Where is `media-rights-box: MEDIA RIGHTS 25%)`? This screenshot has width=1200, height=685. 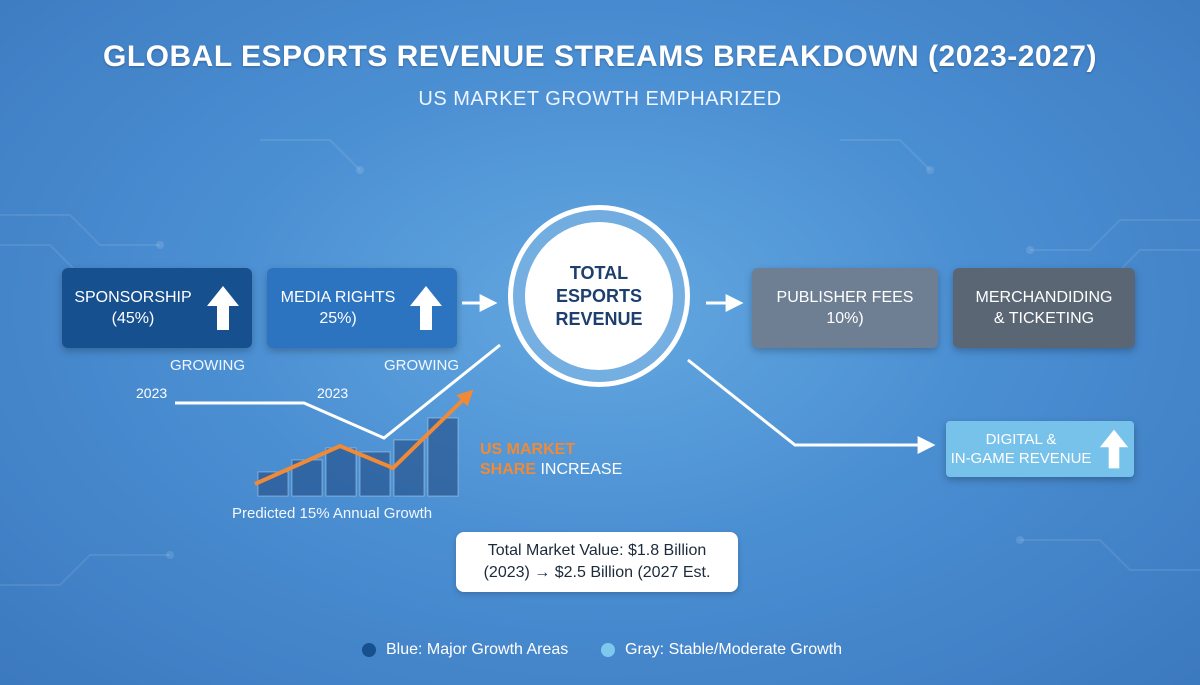
media-rights-box: MEDIA RIGHTS 25%) is located at coordinates (362, 308).